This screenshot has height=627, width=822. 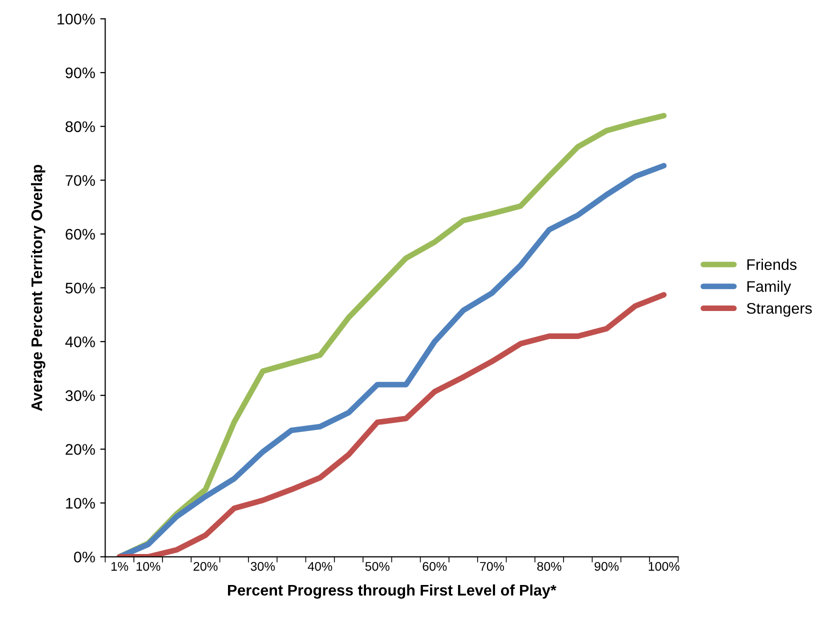 I want to click on x-tick-label: 40%, so click(x=320, y=566).